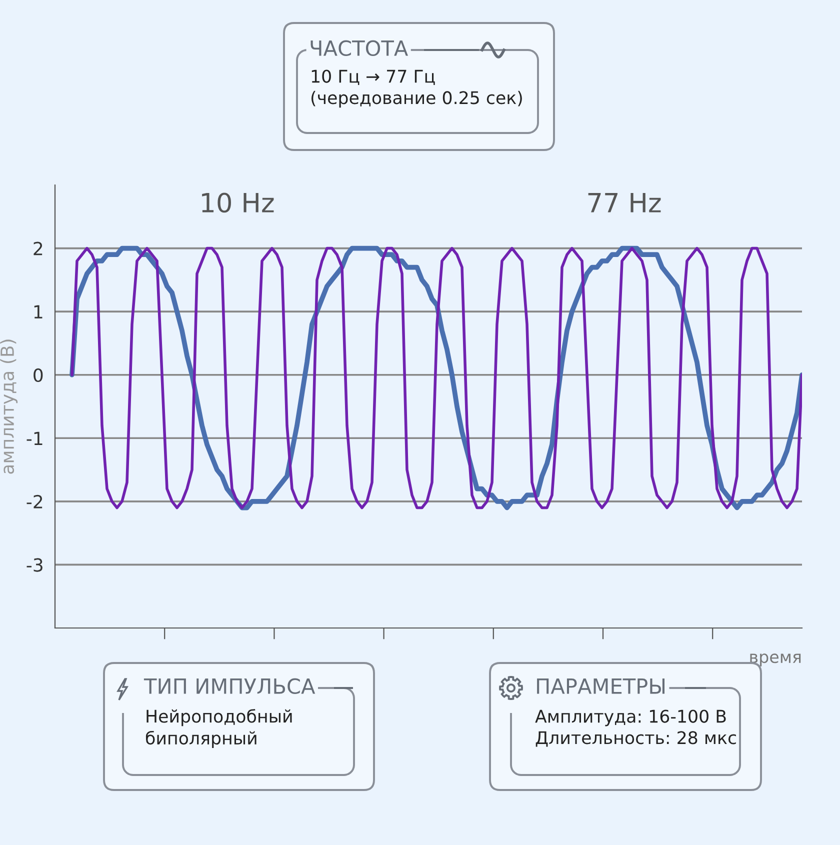 The width and height of the screenshot is (840, 845). I want to click on annotation: 77 Hz, so click(624, 202).